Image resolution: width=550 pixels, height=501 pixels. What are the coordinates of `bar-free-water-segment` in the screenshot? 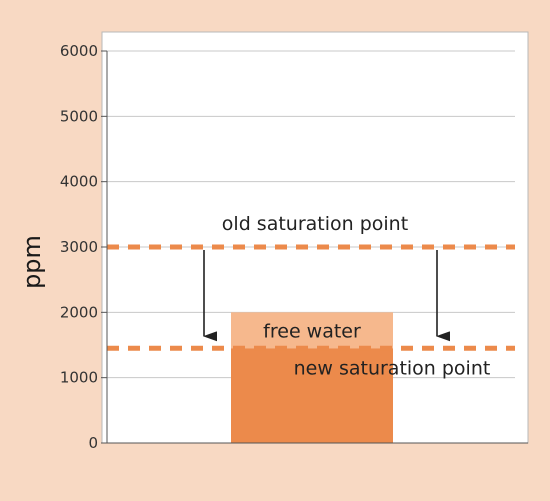 It's located at (312, 330).